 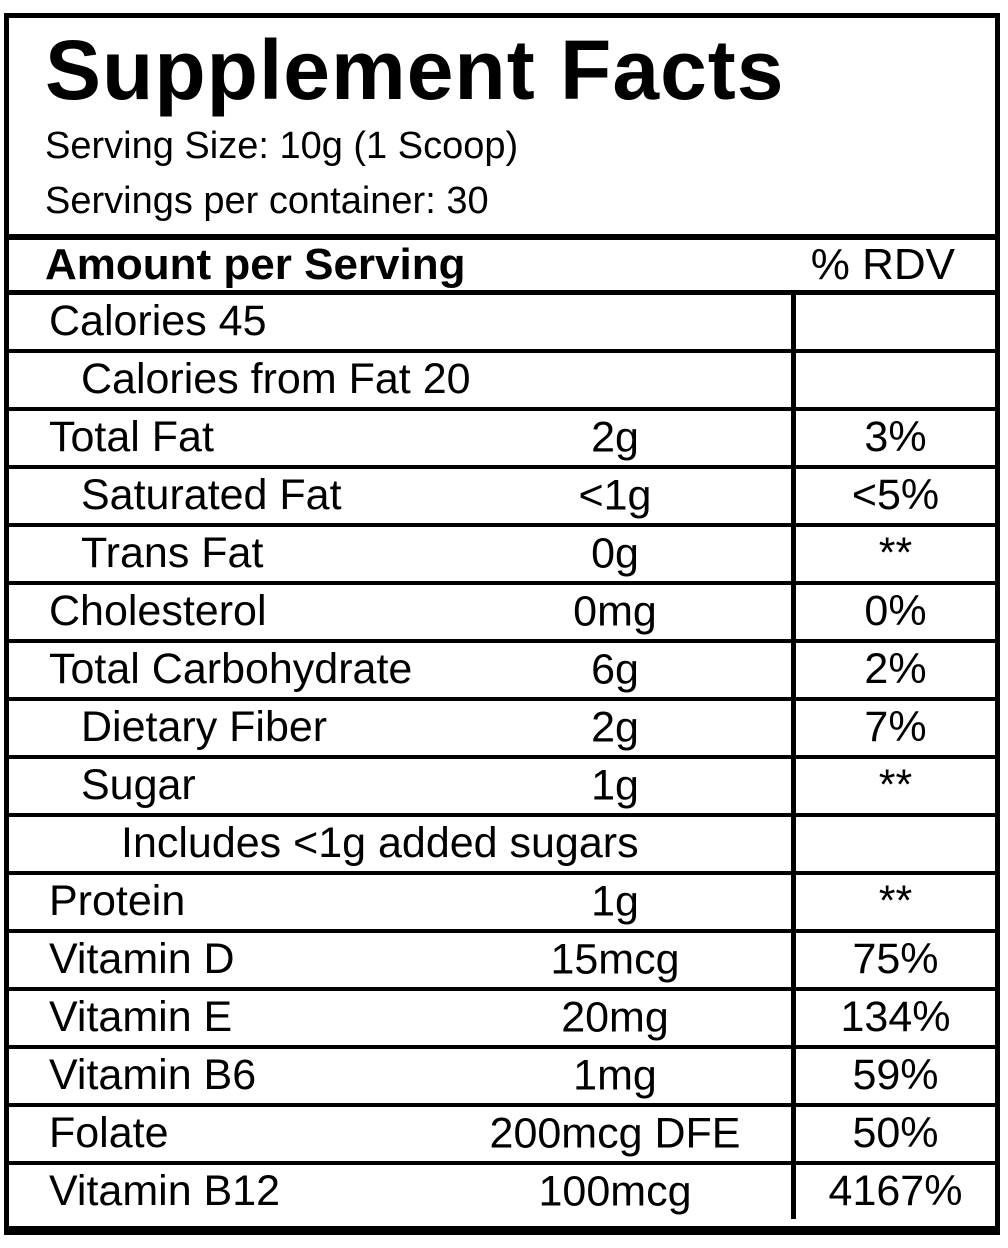 What do you see at coordinates (615, 1191) in the screenshot?
I see `nutrient-amount: 100mcg` at bounding box center [615, 1191].